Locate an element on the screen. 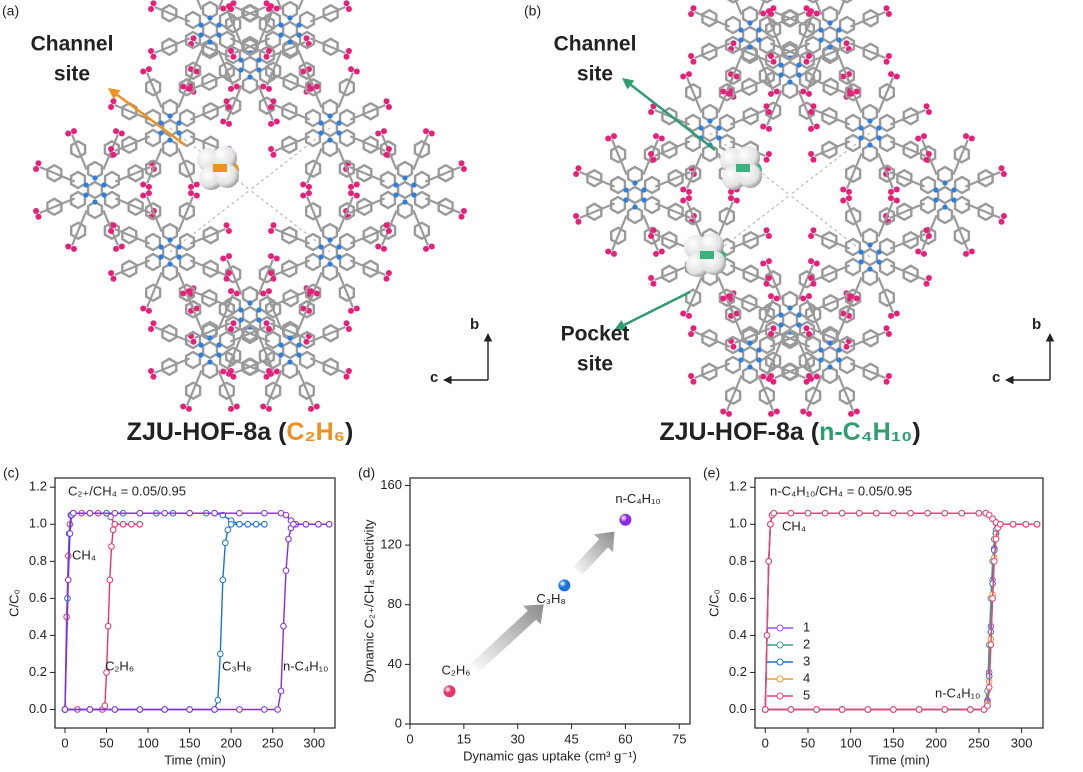  y-tick-label: 0.2 is located at coordinates (38, 671).